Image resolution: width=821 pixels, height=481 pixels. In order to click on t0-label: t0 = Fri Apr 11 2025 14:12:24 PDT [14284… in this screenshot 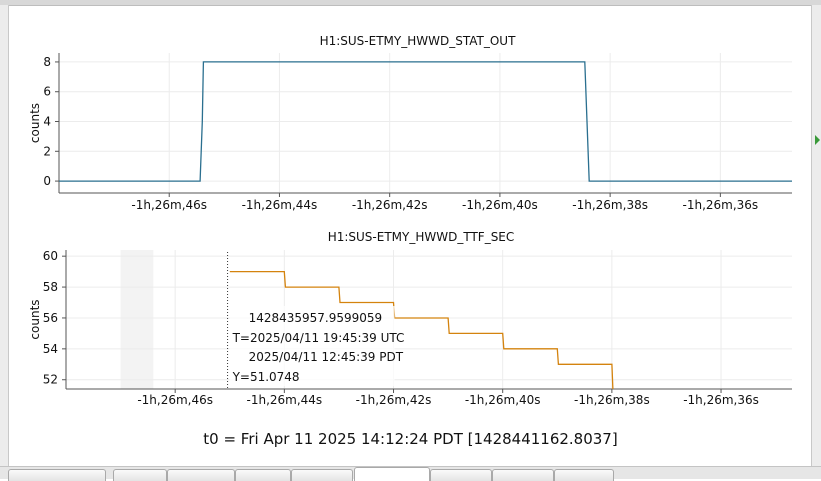, I will do `click(410, 439)`.